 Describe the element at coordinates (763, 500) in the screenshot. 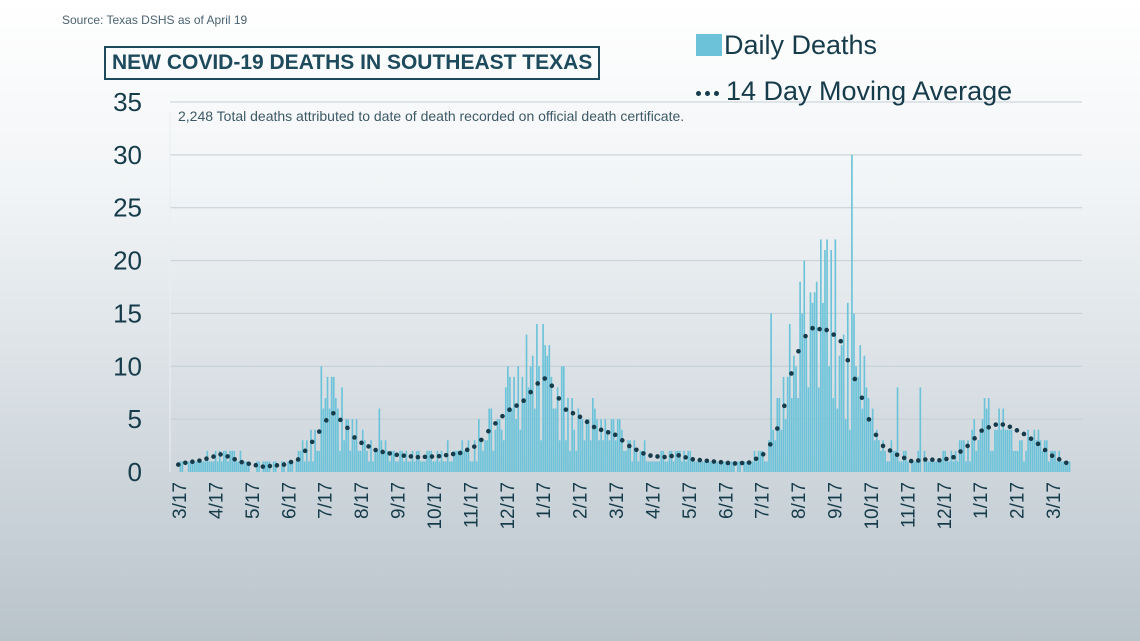

I see `x-tick-label: 7/17` at that location.